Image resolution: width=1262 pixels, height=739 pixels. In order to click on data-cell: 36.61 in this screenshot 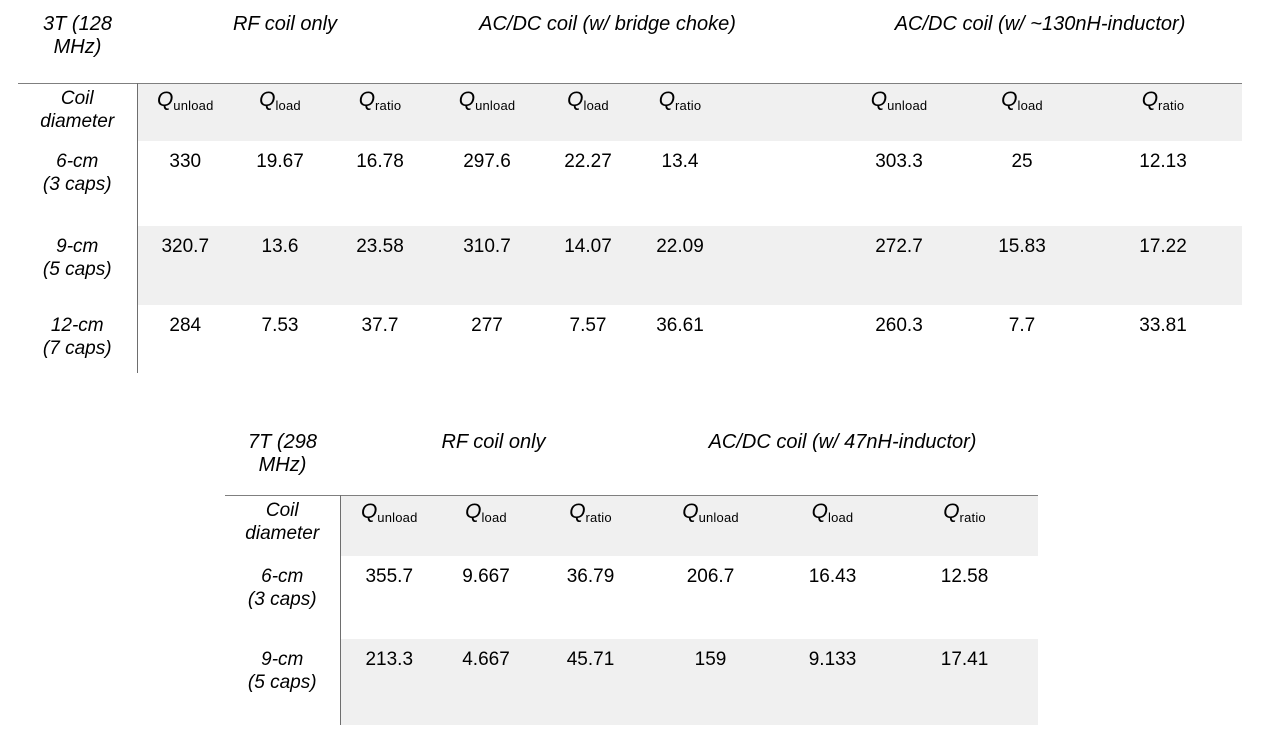, I will do `click(680, 325)`.